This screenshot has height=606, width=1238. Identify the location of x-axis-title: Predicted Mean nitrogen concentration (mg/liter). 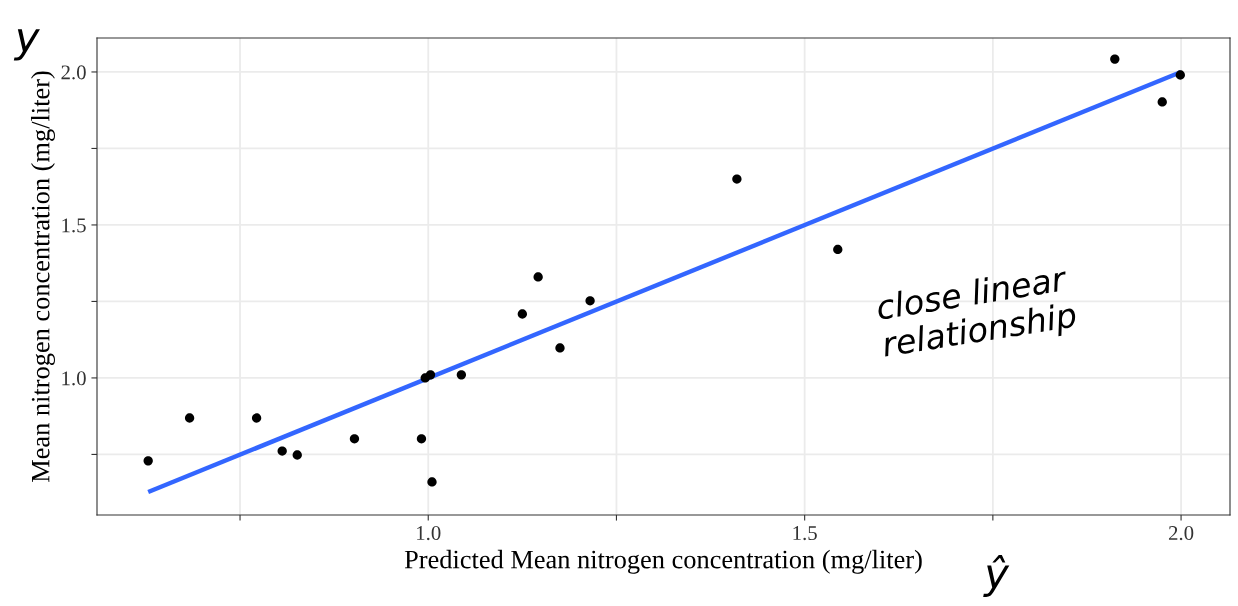
(663, 561).